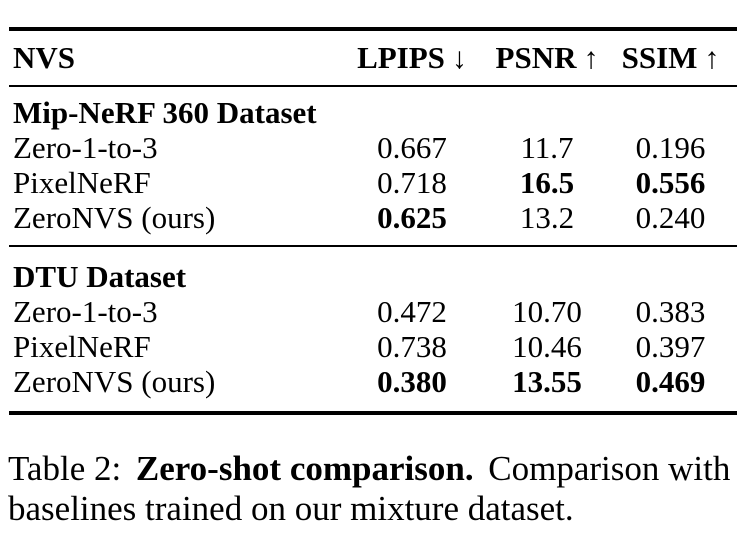 The image size is (750, 550). Describe the element at coordinates (670, 381) in the screenshot. I see `ssim-value: 0.469` at that location.